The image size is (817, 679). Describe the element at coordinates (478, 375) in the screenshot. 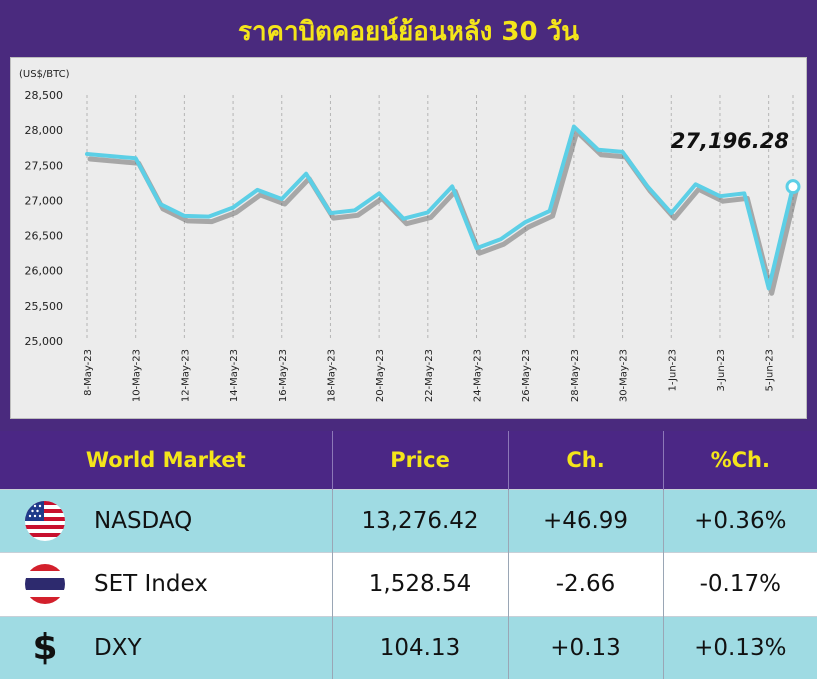

I see `x-tick-label: 24-May-23` at that location.